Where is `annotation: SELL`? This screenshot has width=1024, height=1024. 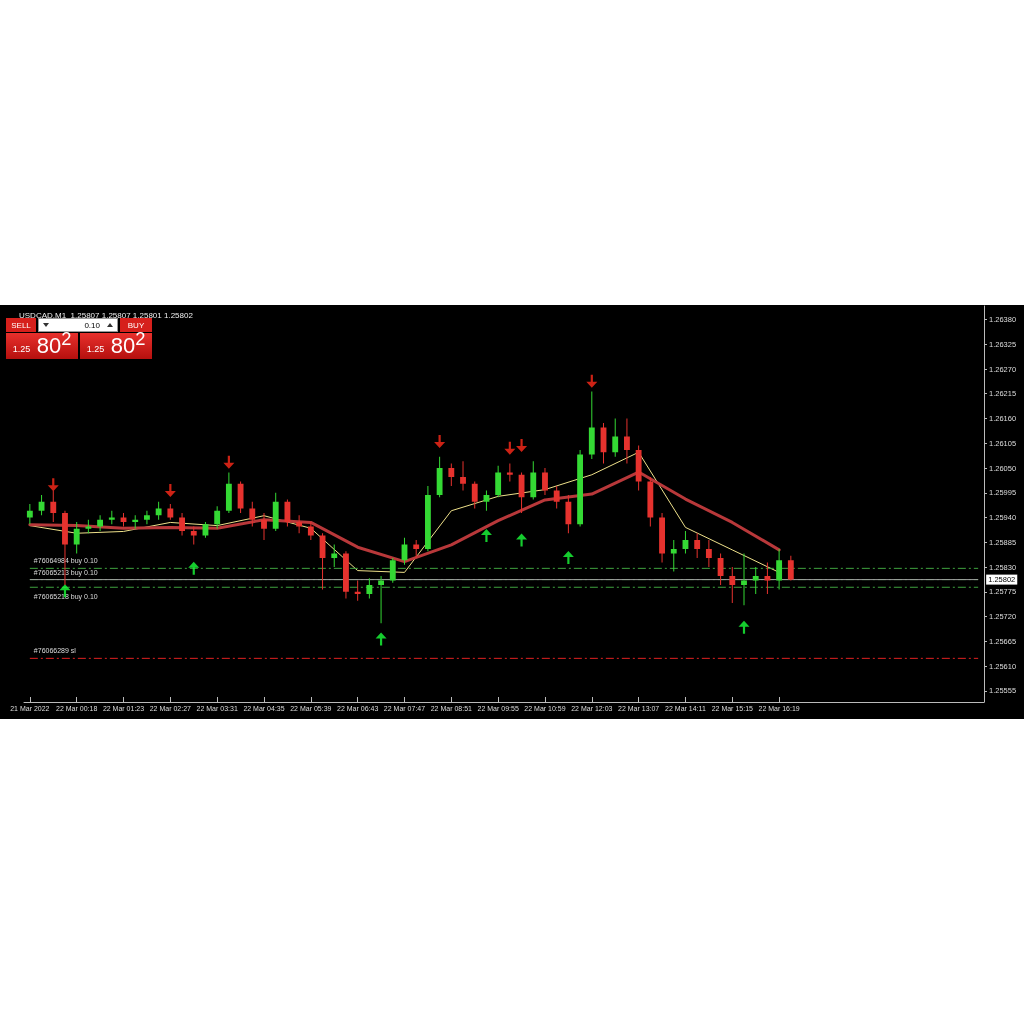 annotation: SELL is located at coordinates (21, 325).